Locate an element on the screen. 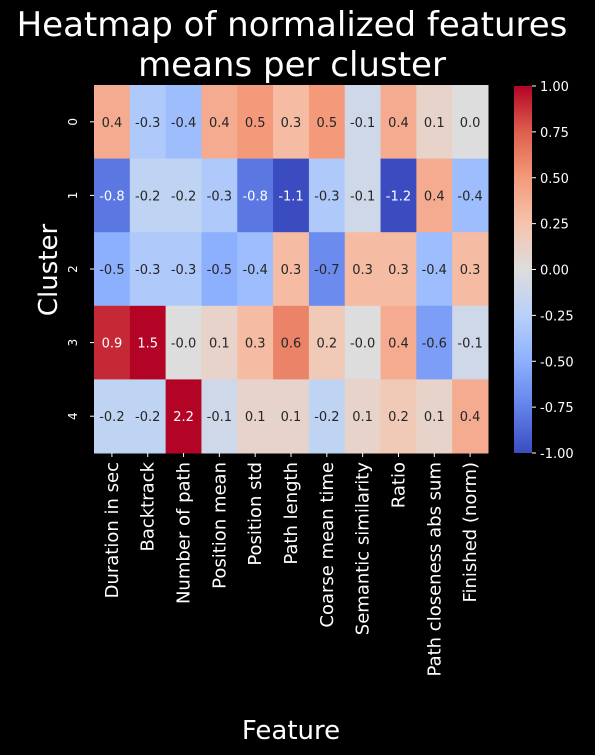 This screenshot has width=595, height=755. heatmap-cell-label: 1.5 is located at coordinates (147, 344).